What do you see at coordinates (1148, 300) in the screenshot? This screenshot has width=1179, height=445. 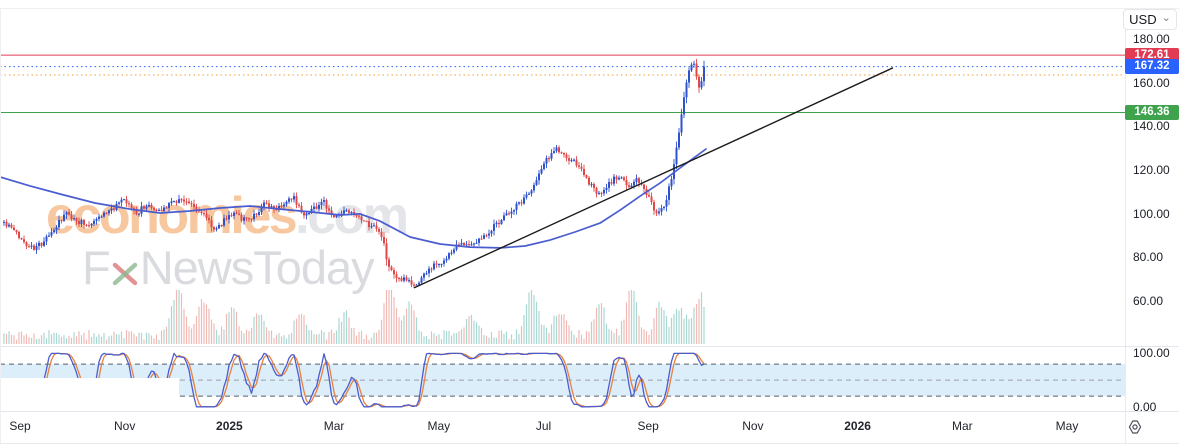 I see `price-tick-label: 60.00` at bounding box center [1148, 300].